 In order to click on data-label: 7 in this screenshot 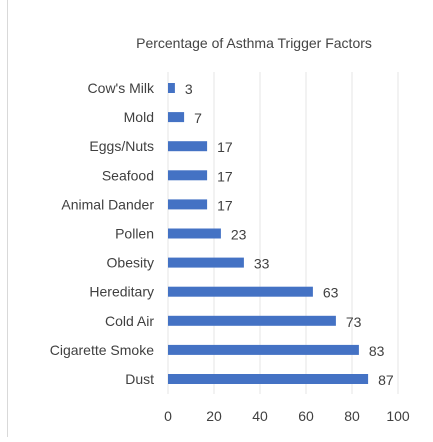, I will do `click(198, 118)`.